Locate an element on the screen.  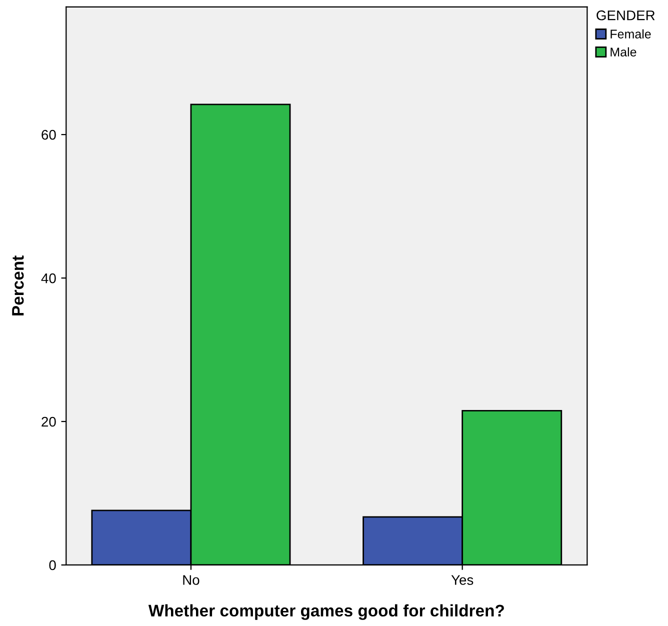
y-tick-label: 0 is located at coordinates (52, 565).